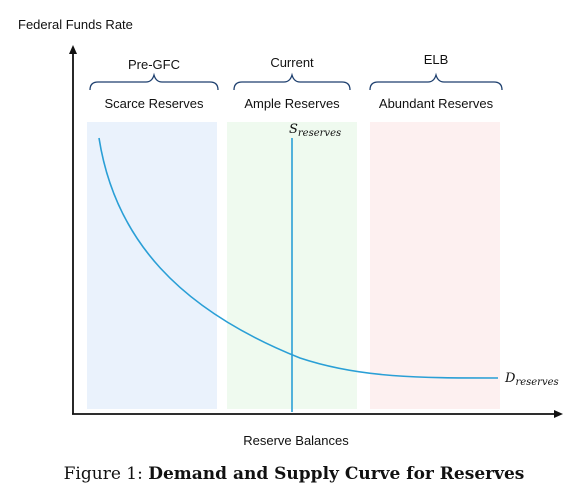  What do you see at coordinates (296, 440) in the screenshot?
I see `x-axis-label: Reserve Balances` at bounding box center [296, 440].